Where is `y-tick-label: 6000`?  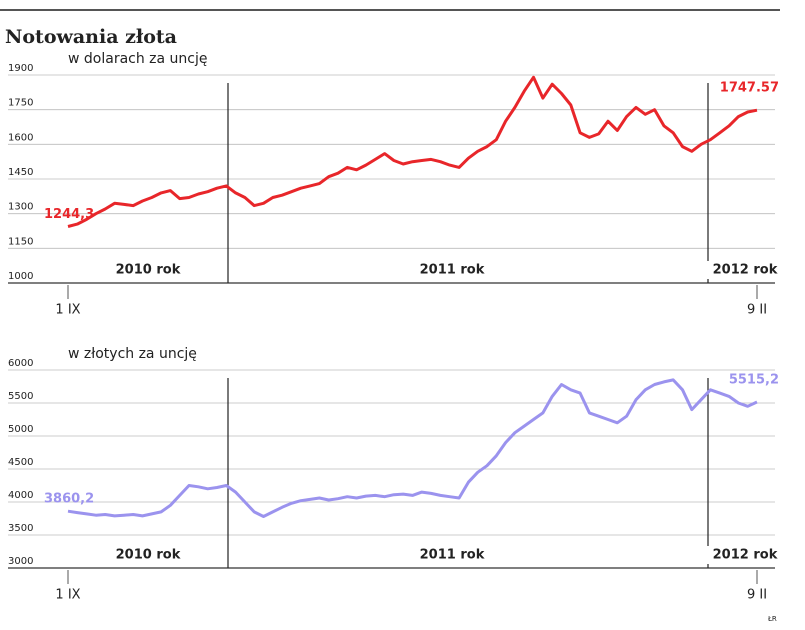
y-tick-label: 6000 is located at coordinates (20, 363).